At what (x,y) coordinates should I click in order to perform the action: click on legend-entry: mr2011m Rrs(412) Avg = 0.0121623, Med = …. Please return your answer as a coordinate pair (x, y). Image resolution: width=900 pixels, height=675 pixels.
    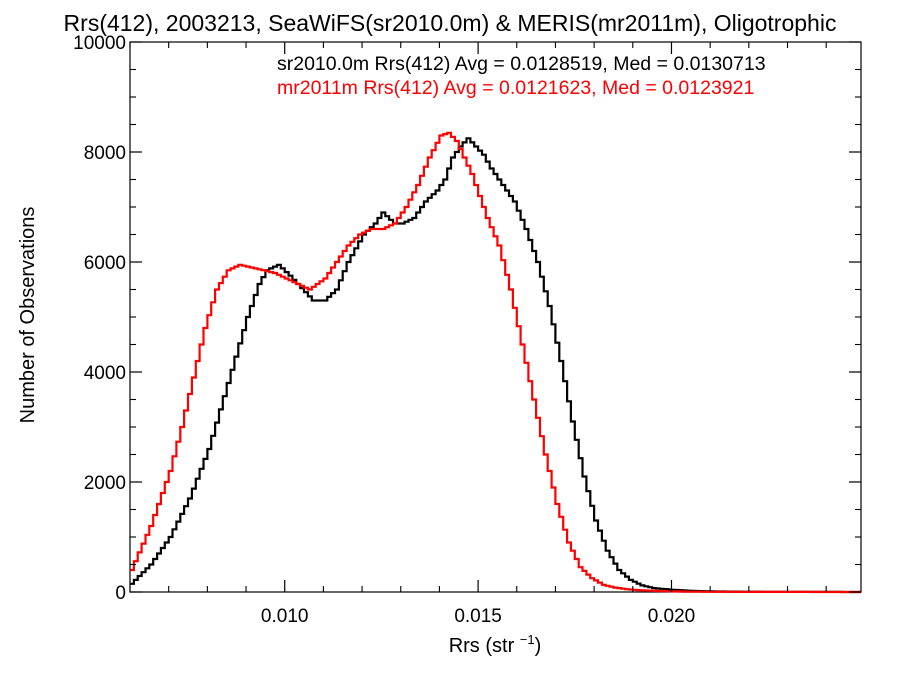
    Looking at the image, I should click on (515, 88).